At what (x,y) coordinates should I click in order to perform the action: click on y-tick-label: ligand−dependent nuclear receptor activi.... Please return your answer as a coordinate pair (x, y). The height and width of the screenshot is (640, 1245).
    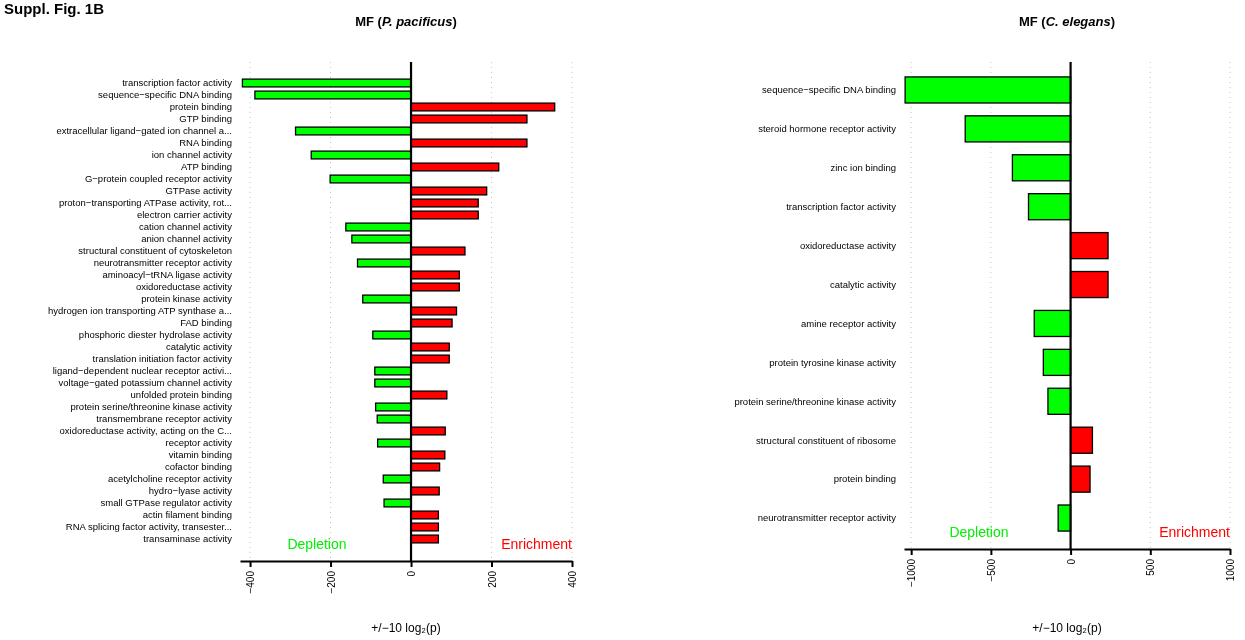
    Looking at the image, I should click on (142, 371).